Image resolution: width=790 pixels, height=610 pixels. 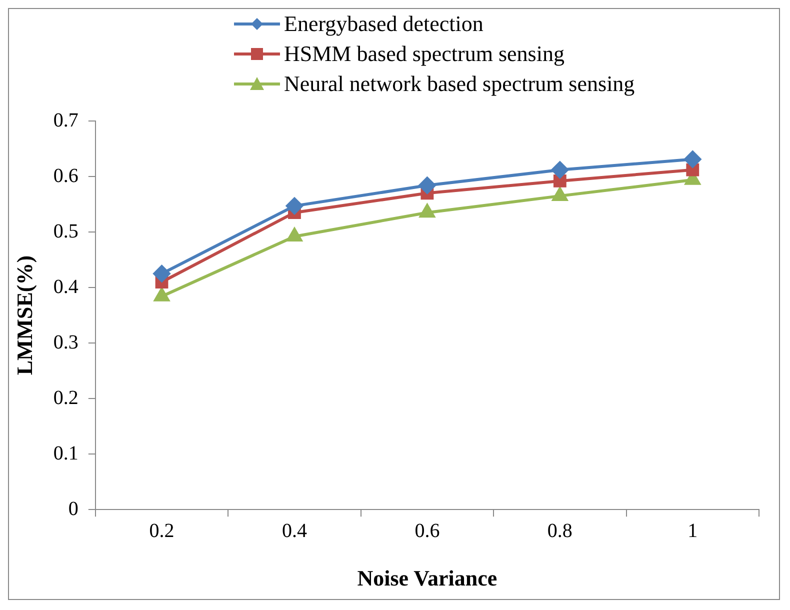 What do you see at coordinates (65, 175) in the screenshot?
I see `y-tick-label: 0.6` at bounding box center [65, 175].